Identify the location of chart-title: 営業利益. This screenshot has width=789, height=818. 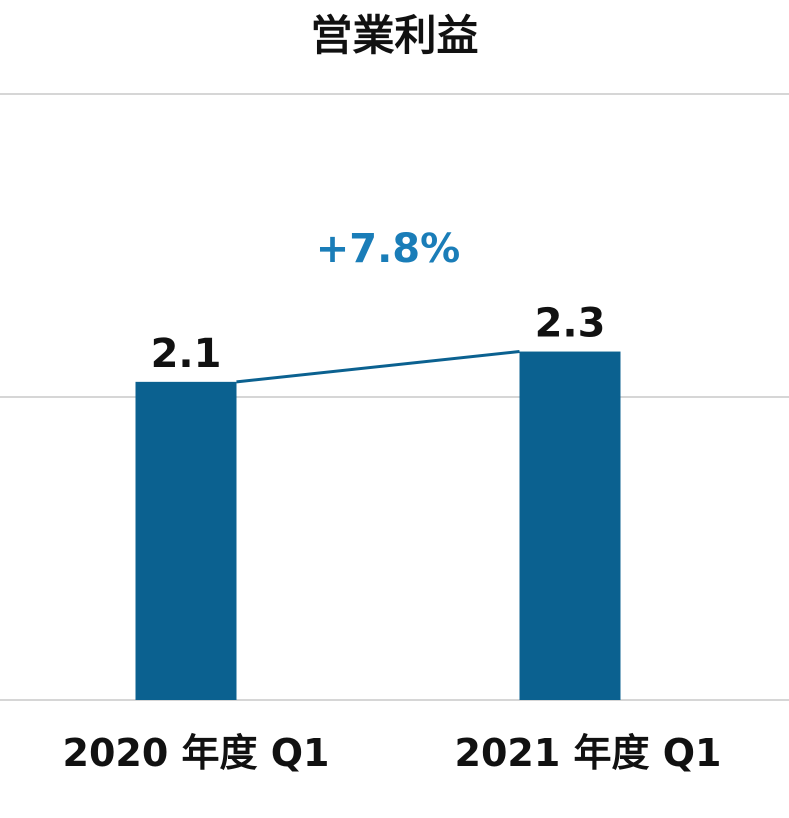
(394, 35).